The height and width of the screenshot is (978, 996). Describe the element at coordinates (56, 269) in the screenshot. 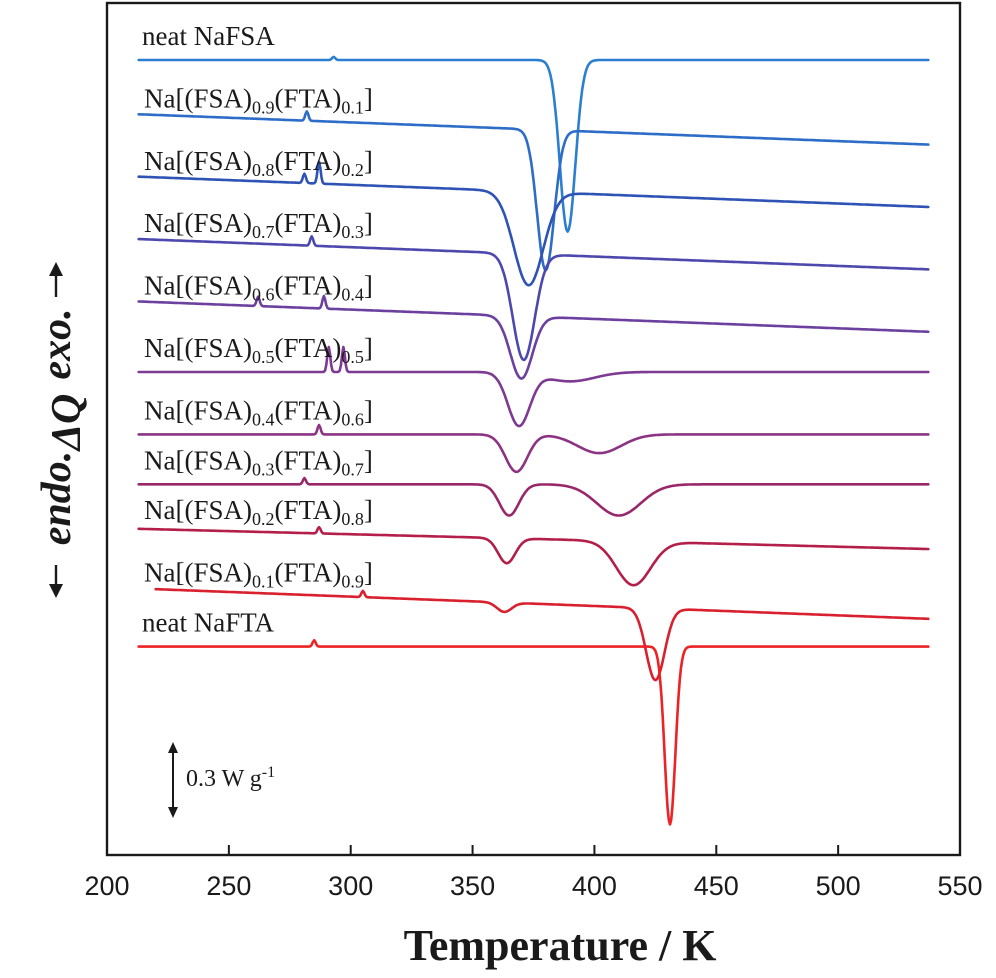

I see `exo-arrowhead-icon` at that location.